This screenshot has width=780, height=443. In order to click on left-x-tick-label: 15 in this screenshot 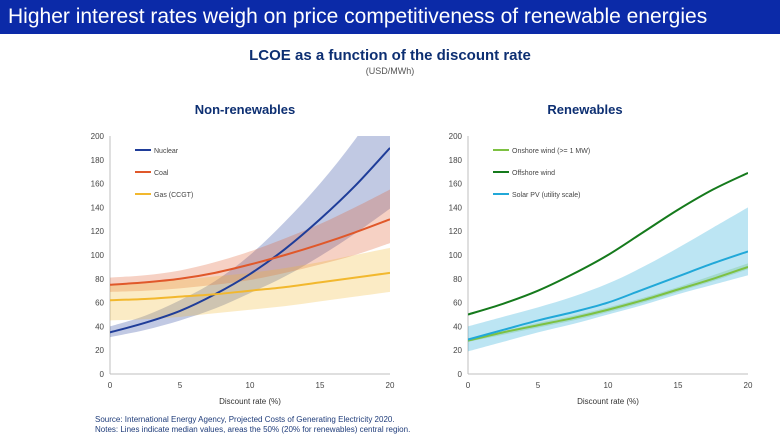, I will do `click(320, 385)`.